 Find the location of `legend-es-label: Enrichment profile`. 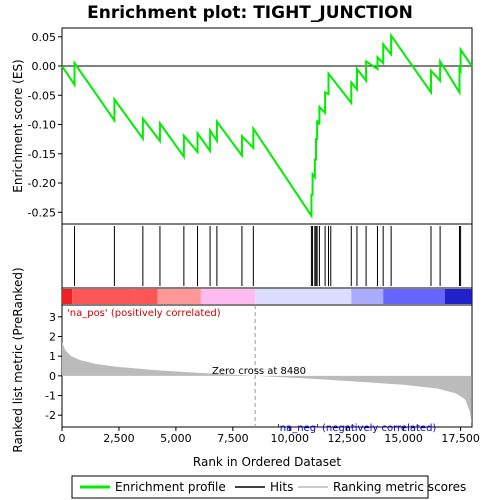

legend-es-label: Enrichment profile is located at coordinates (170, 487).